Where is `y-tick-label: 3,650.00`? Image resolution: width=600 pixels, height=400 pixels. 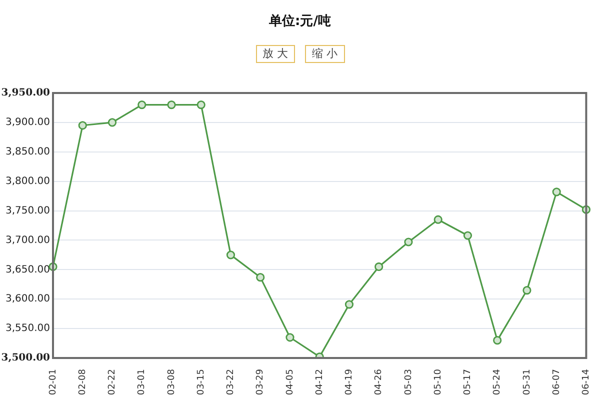 y-tick-label: 3,650.00 is located at coordinates (27, 270).